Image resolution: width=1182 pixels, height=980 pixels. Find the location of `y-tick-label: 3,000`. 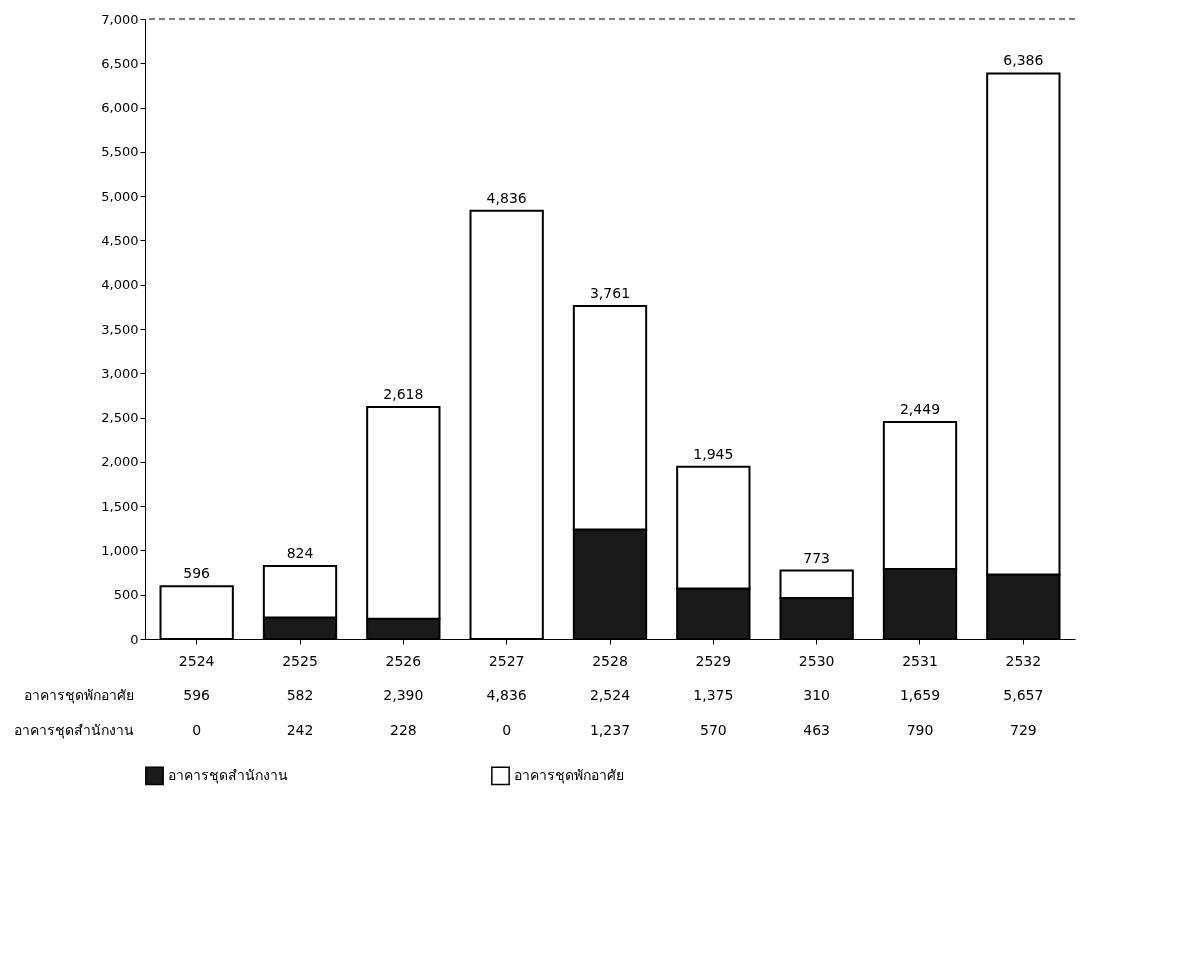

y-tick-label: 3,000 is located at coordinates (120, 373).